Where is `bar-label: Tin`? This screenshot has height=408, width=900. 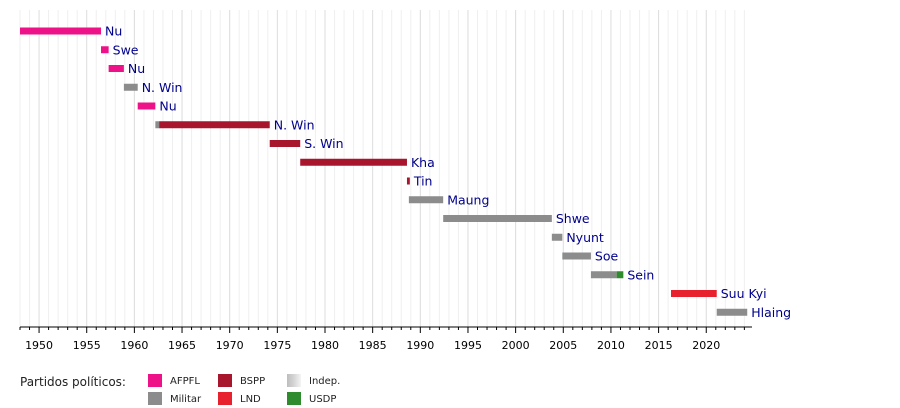 bar-label: Tin is located at coordinates (423, 181).